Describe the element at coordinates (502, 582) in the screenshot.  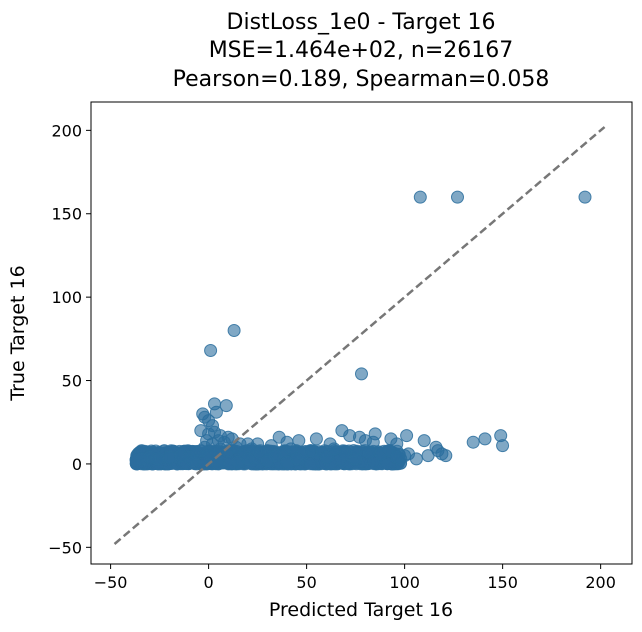
I see `x-tick-label: 150` at that location.